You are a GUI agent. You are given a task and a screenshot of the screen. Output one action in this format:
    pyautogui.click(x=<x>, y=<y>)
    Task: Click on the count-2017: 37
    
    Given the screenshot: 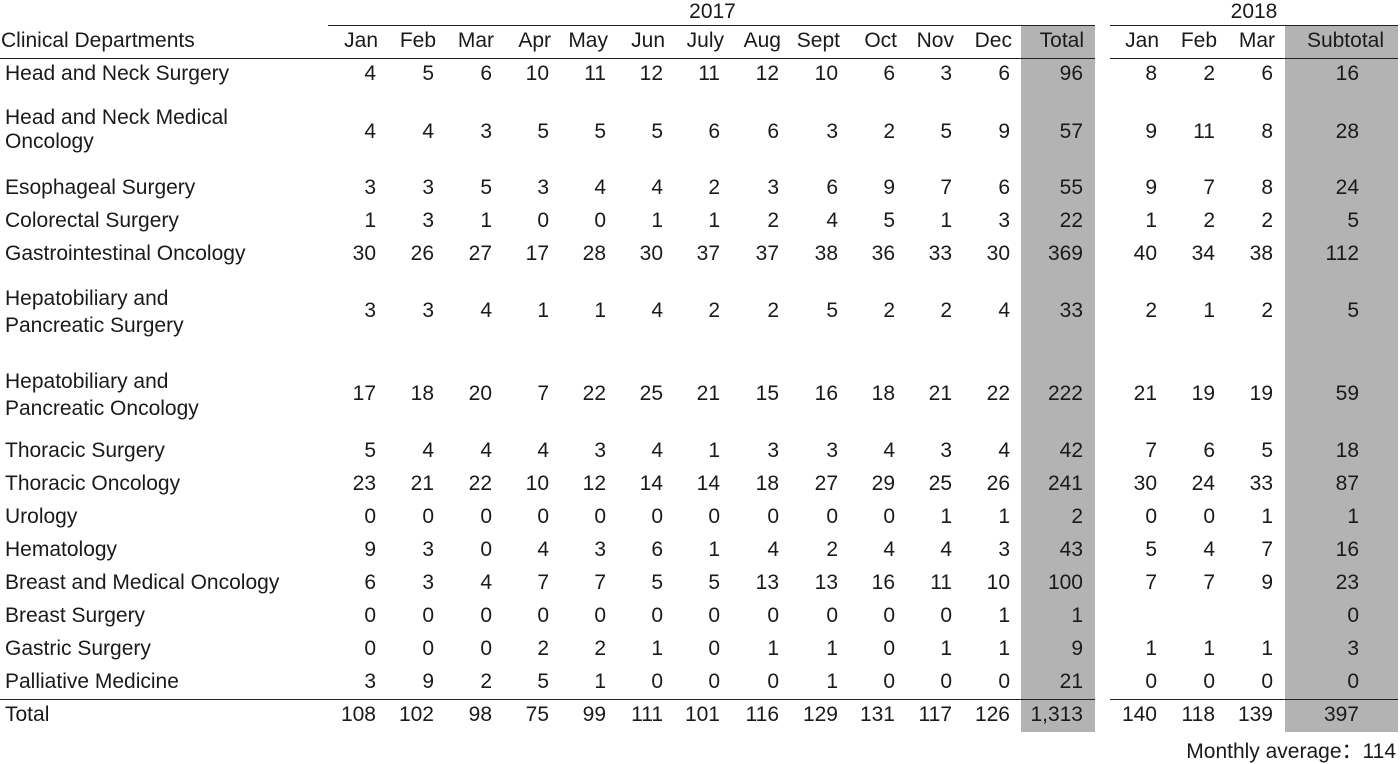 What is the action you would take?
    pyautogui.click(x=708, y=253)
    